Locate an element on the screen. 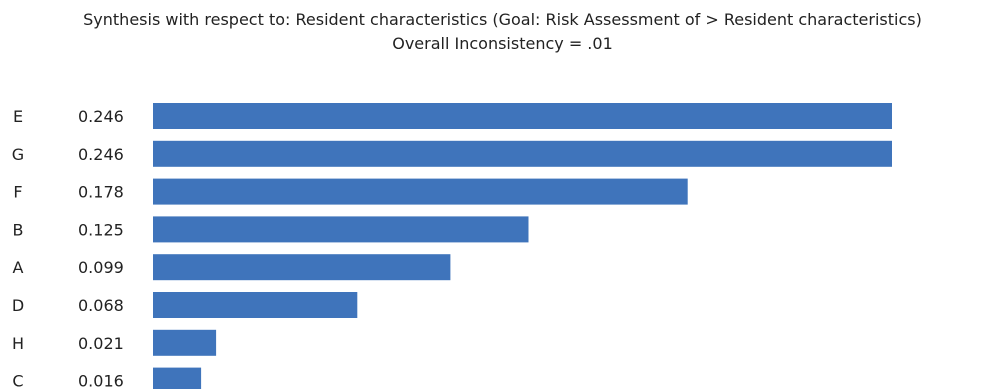  value-label-d: 0.068 is located at coordinates (101, 305).